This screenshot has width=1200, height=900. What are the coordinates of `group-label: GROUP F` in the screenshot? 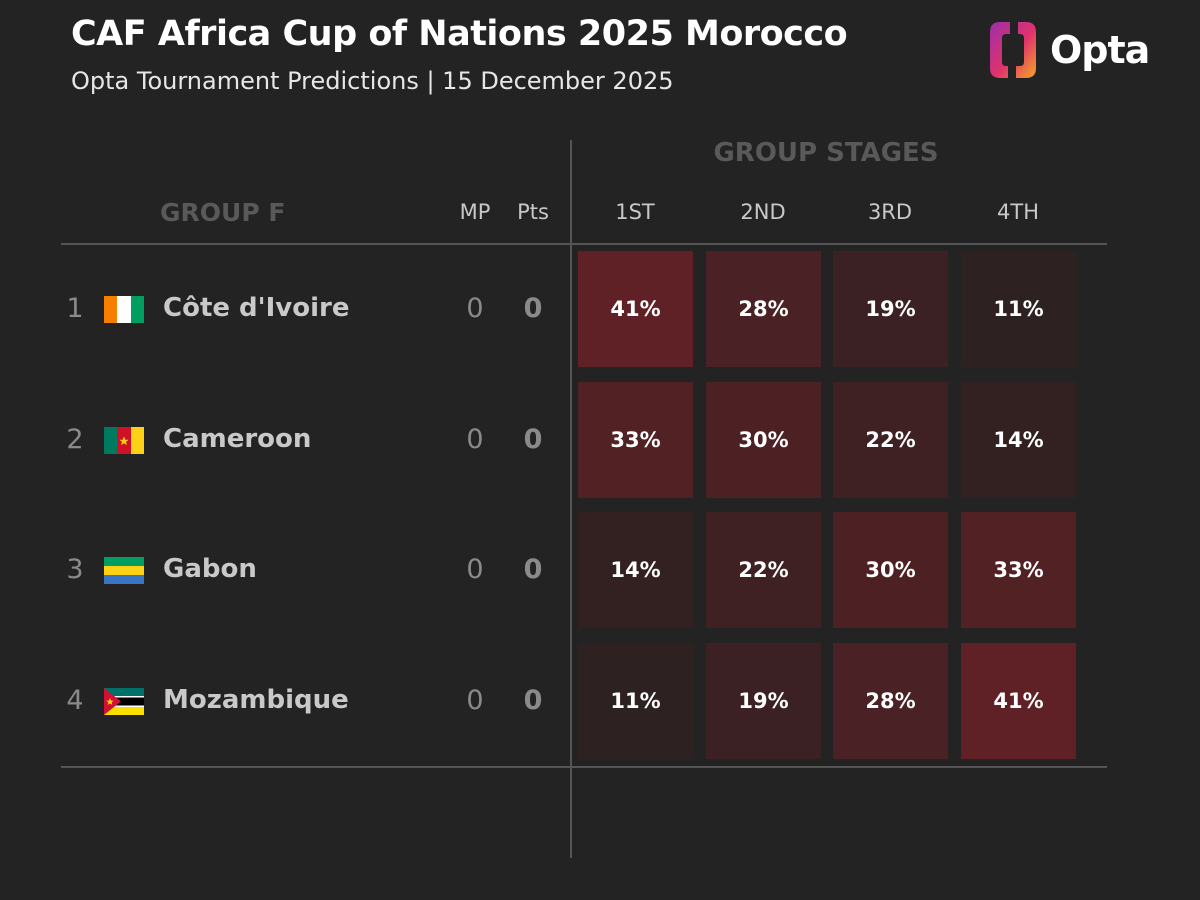 It's located at (223, 212).